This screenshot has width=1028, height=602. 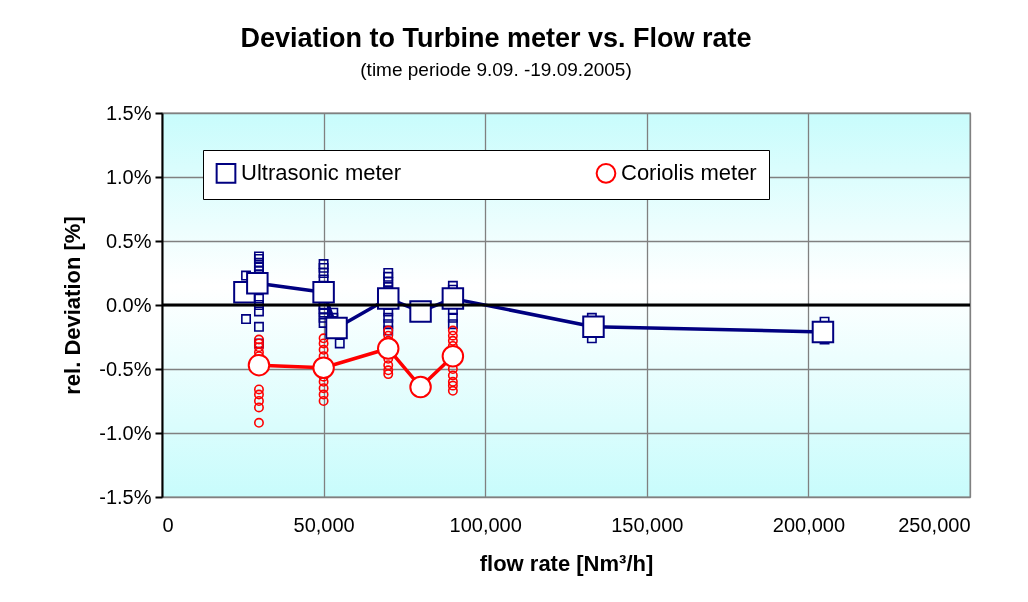 What do you see at coordinates (125, 368) in the screenshot?
I see `y-tick-label: -0.5%` at bounding box center [125, 368].